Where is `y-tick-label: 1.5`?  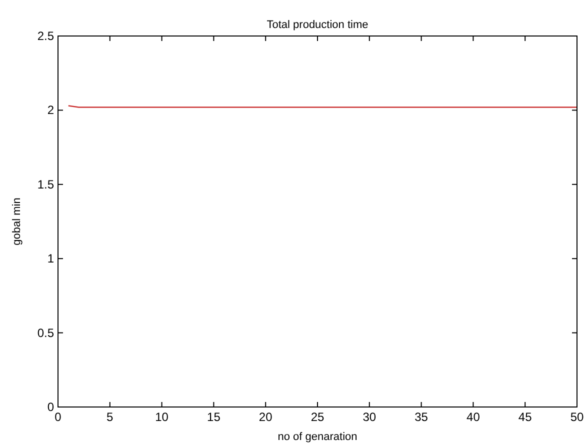 y-tick-label: 1.5 is located at coordinates (45, 184).